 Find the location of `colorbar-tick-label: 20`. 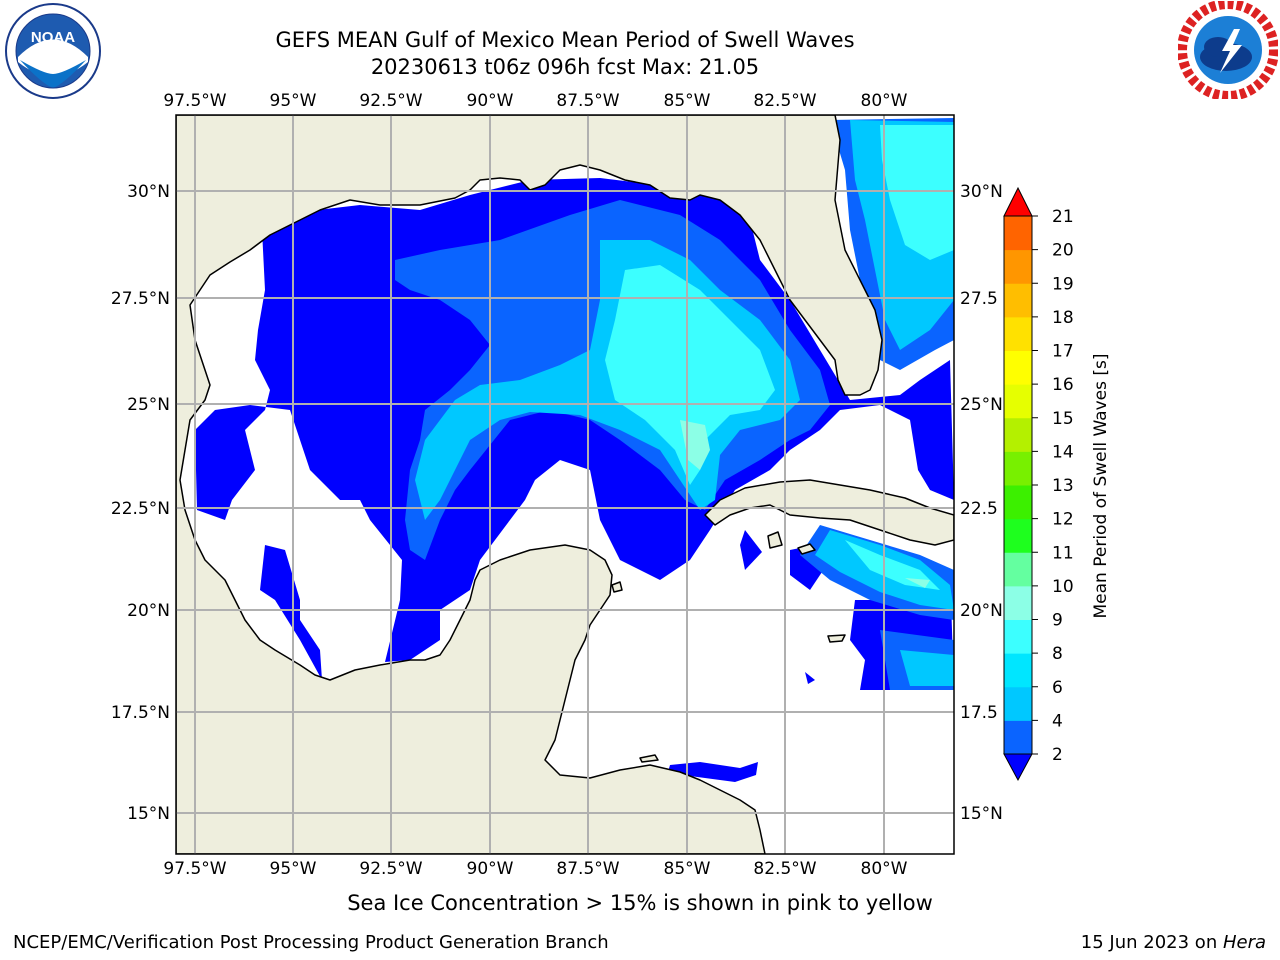

colorbar-tick-label: 20 is located at coordinates (1063, 251).